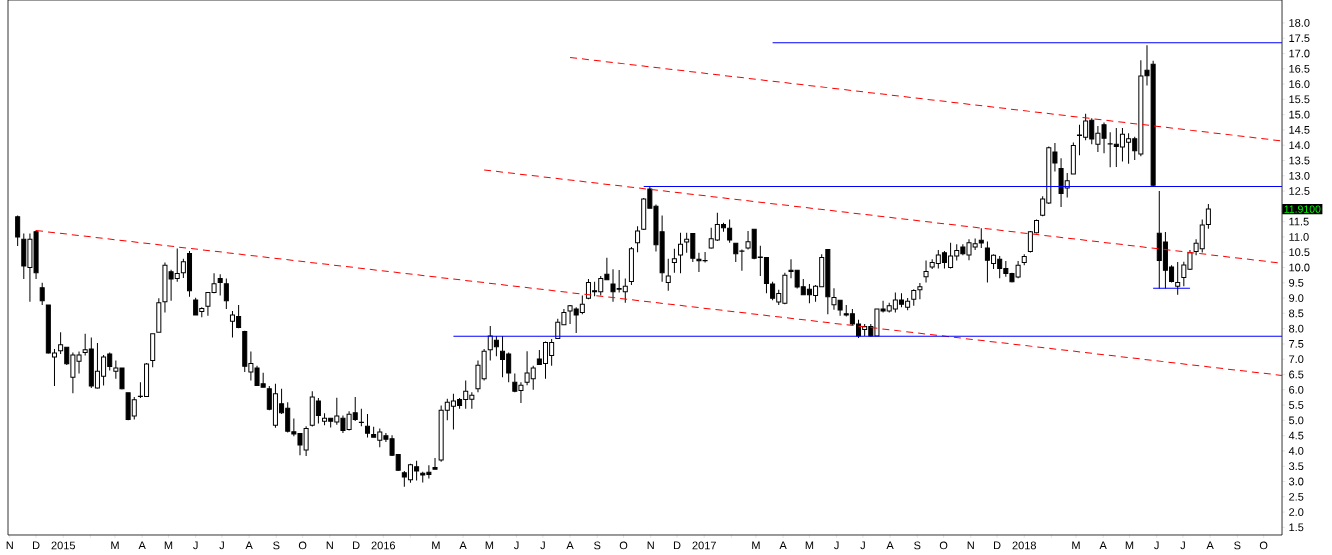  What do you see at coordinates (1296, 344) in the screenshot?
I see `y-tick-label: 7.5` at bounding box center [1296, 344].